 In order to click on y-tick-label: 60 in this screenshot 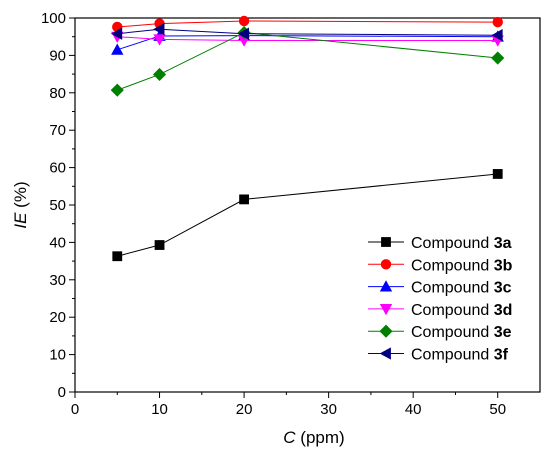, I will do `click(57, 168)`.